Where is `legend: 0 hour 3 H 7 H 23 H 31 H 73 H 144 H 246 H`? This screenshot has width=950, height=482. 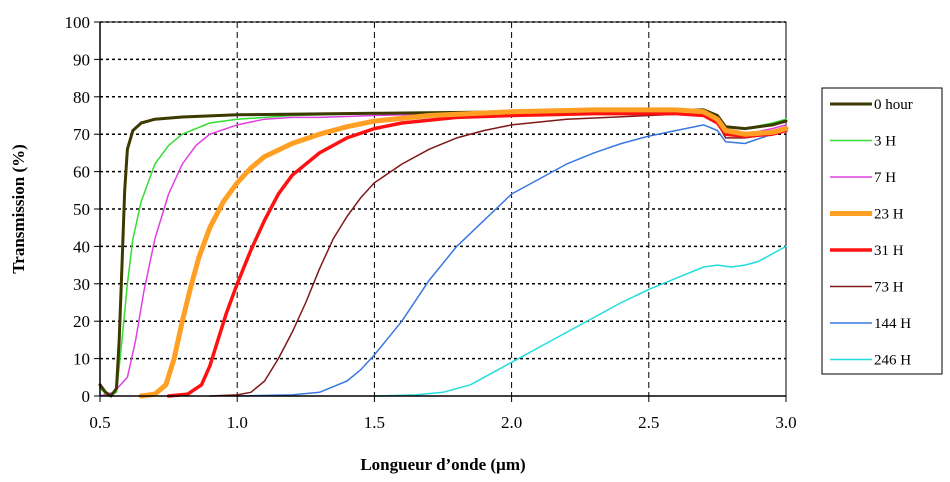
legend: 0 hour 3 H 7 H 23 H 31 H 73 H 144 H 246 H is located at coordinates (882, 231).